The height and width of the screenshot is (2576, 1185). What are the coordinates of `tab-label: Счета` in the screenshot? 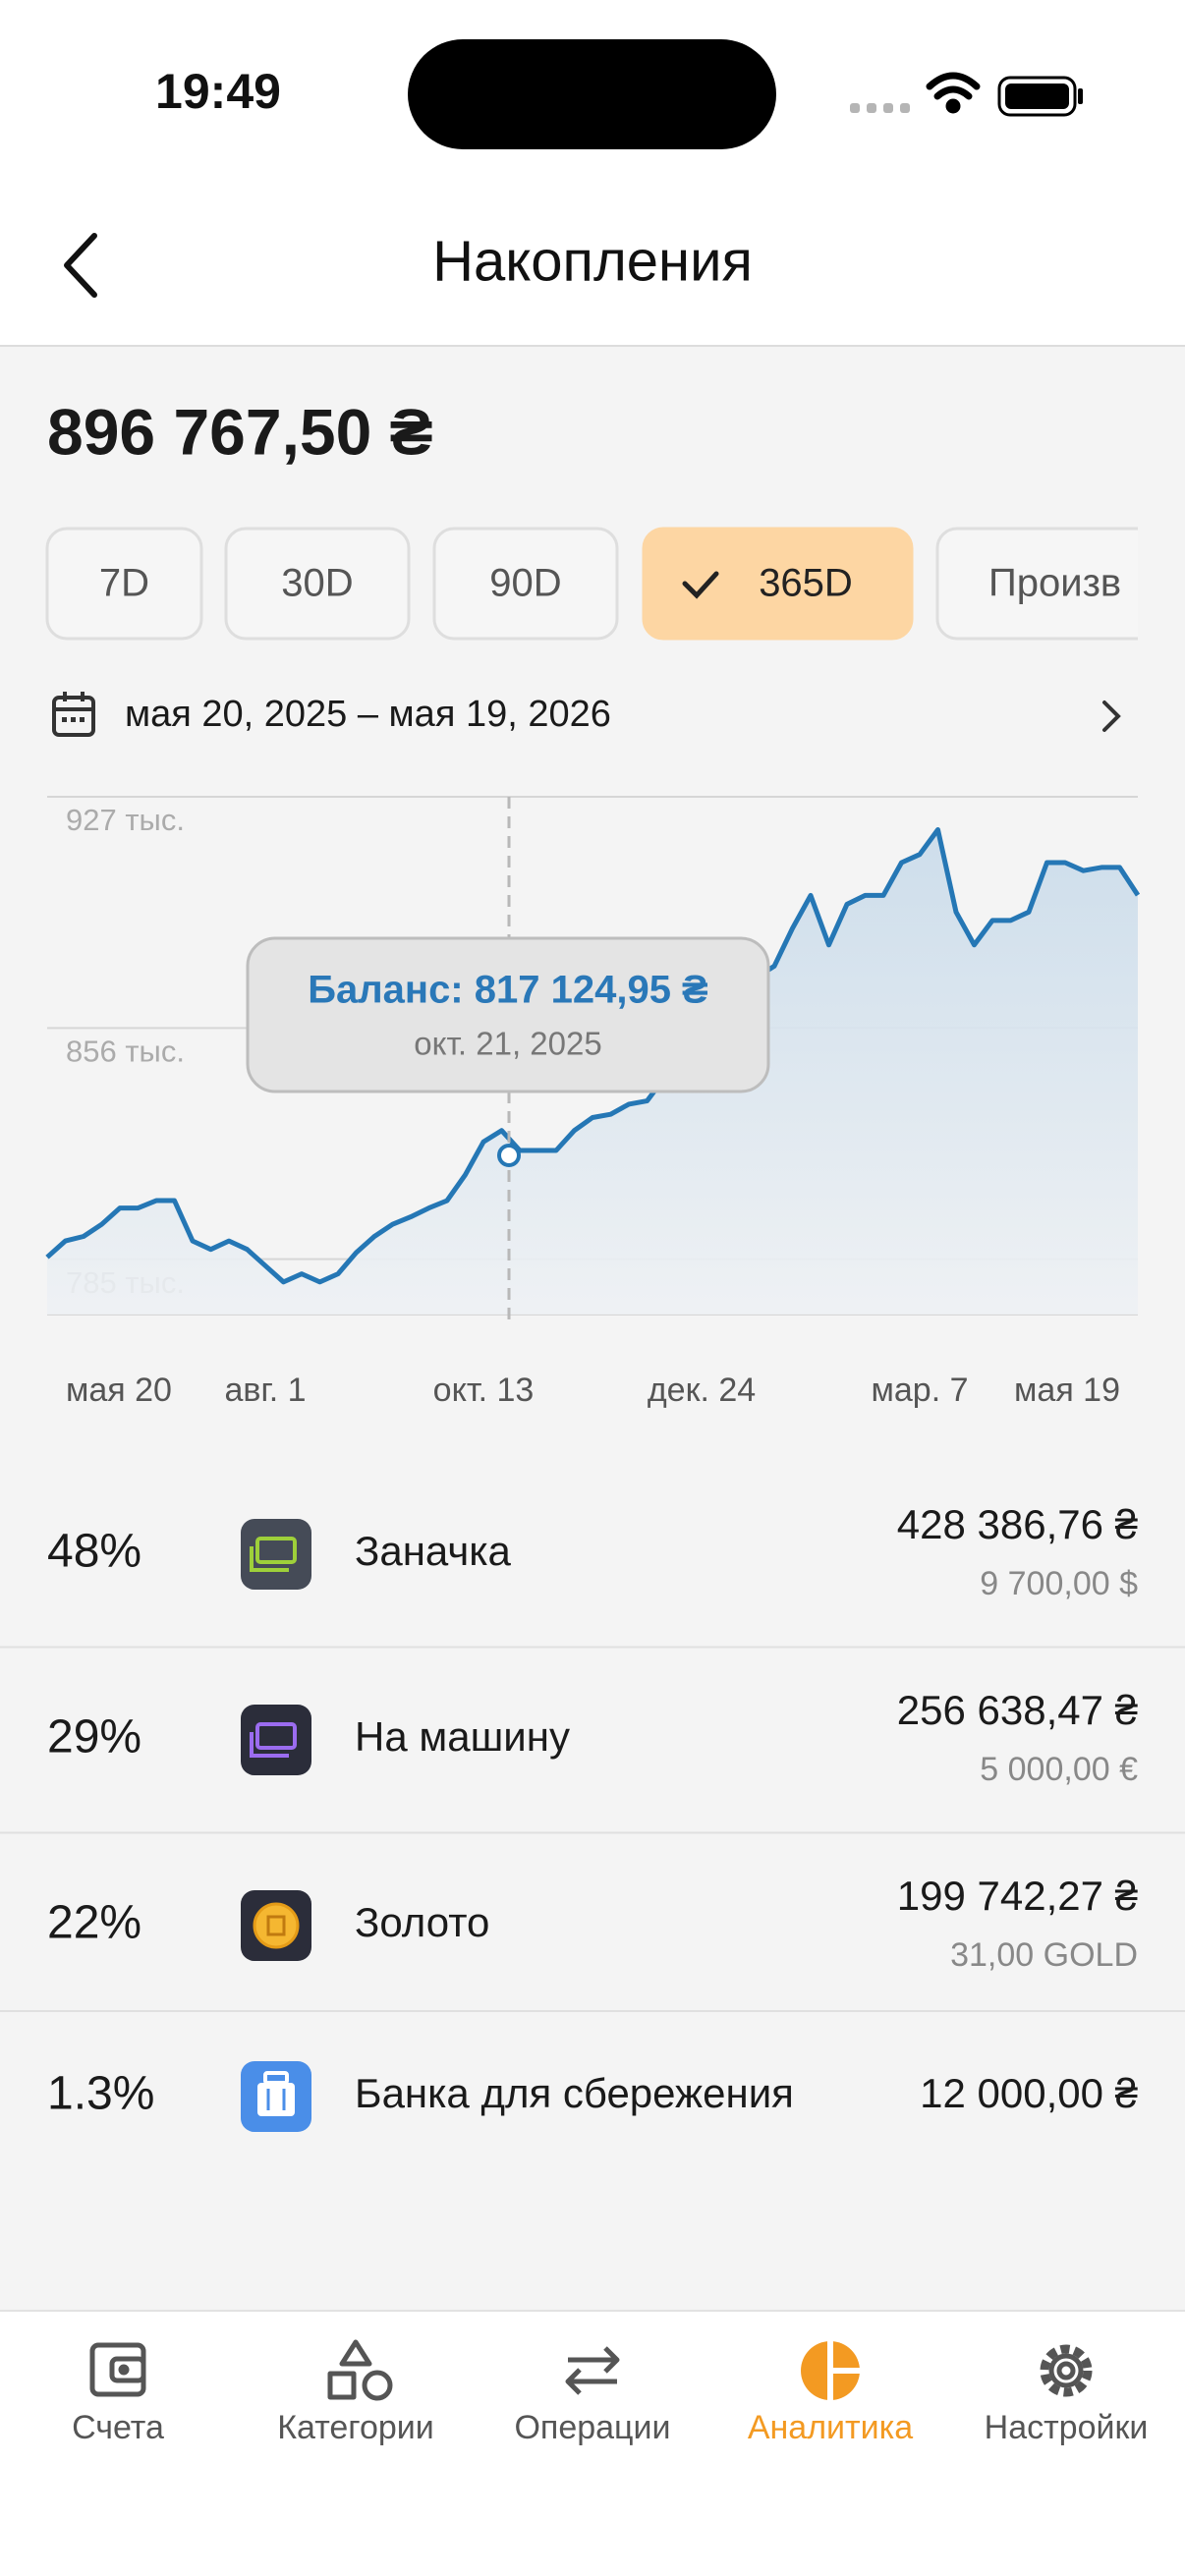 It's located at (118, 2427).